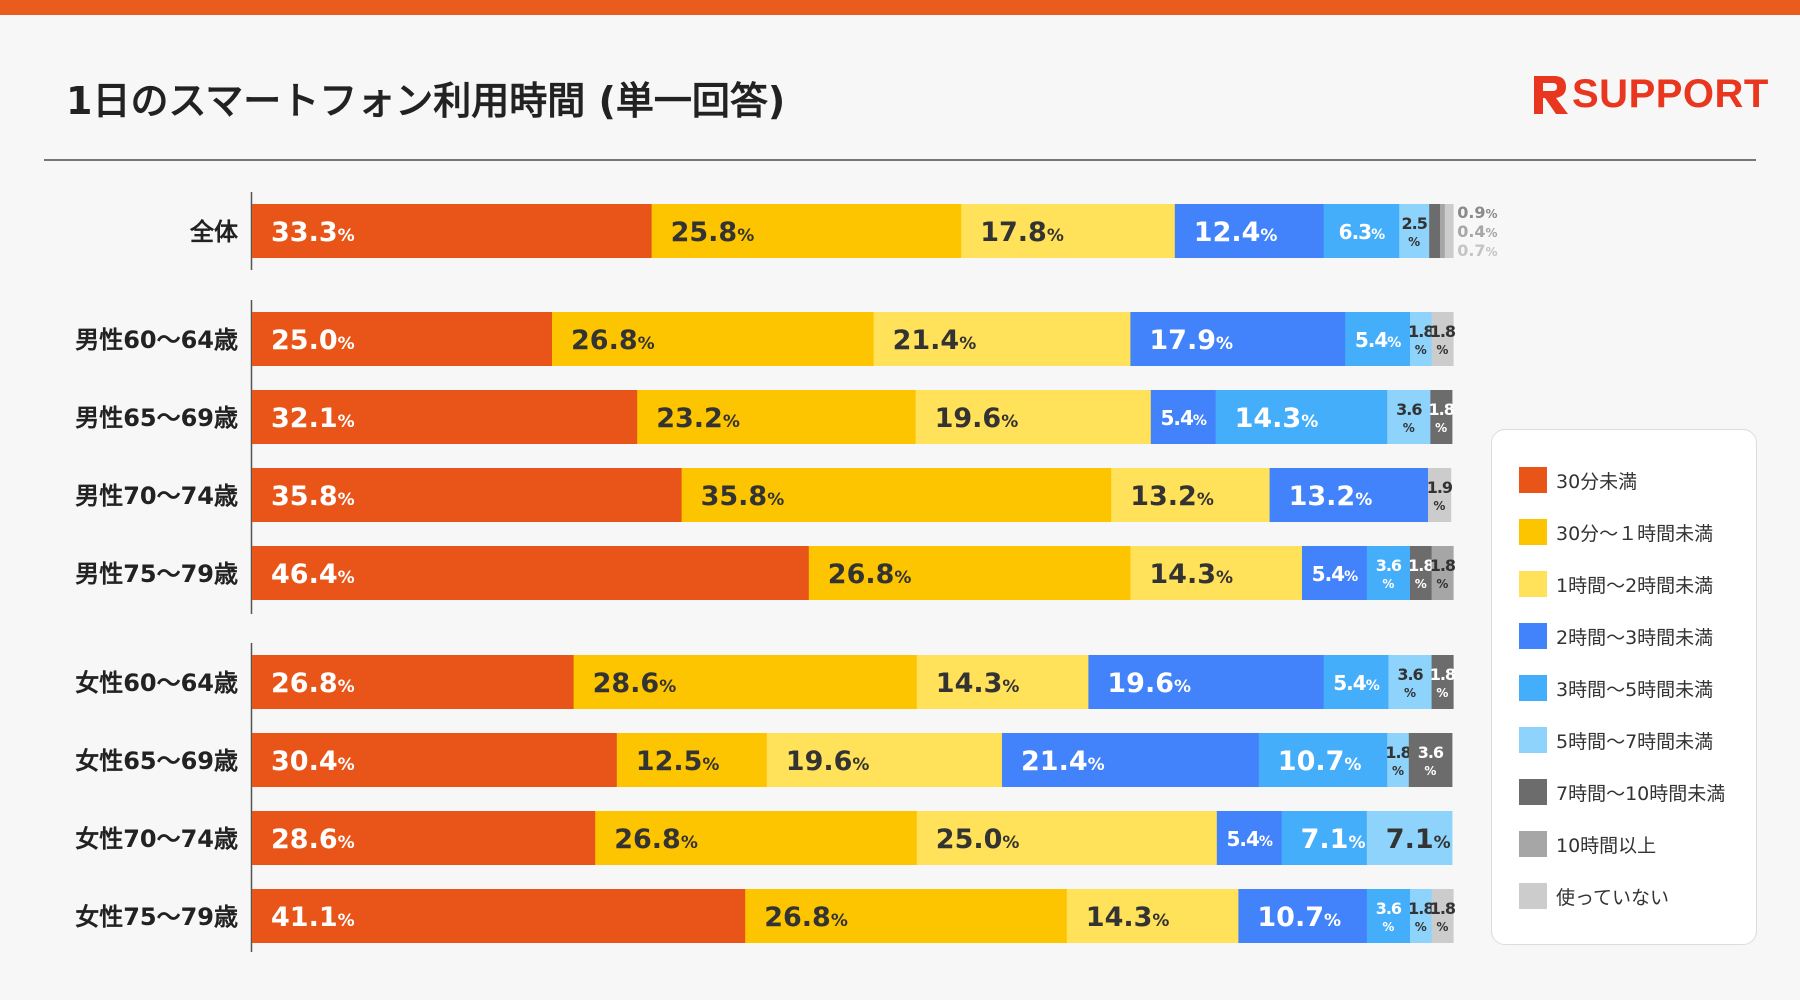 Image resolution: width=1800 pixels, height=1000 pixels. Describe the element at coordinates (1477, 250) in the screenshot. I see `data-label-outside: 0.7%` at that location.